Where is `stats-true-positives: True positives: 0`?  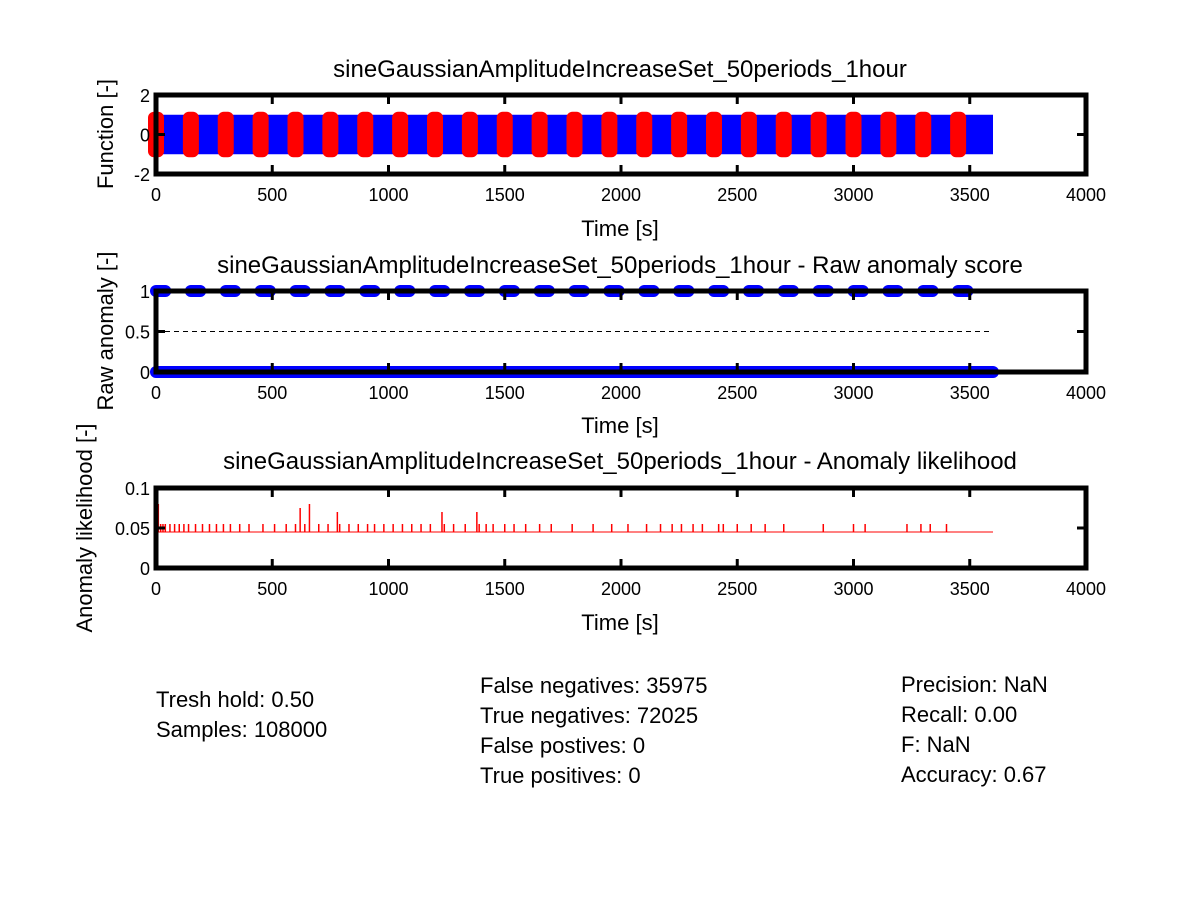
stats-true-positives: True positives: 0 is located at coordinates (560, 775).